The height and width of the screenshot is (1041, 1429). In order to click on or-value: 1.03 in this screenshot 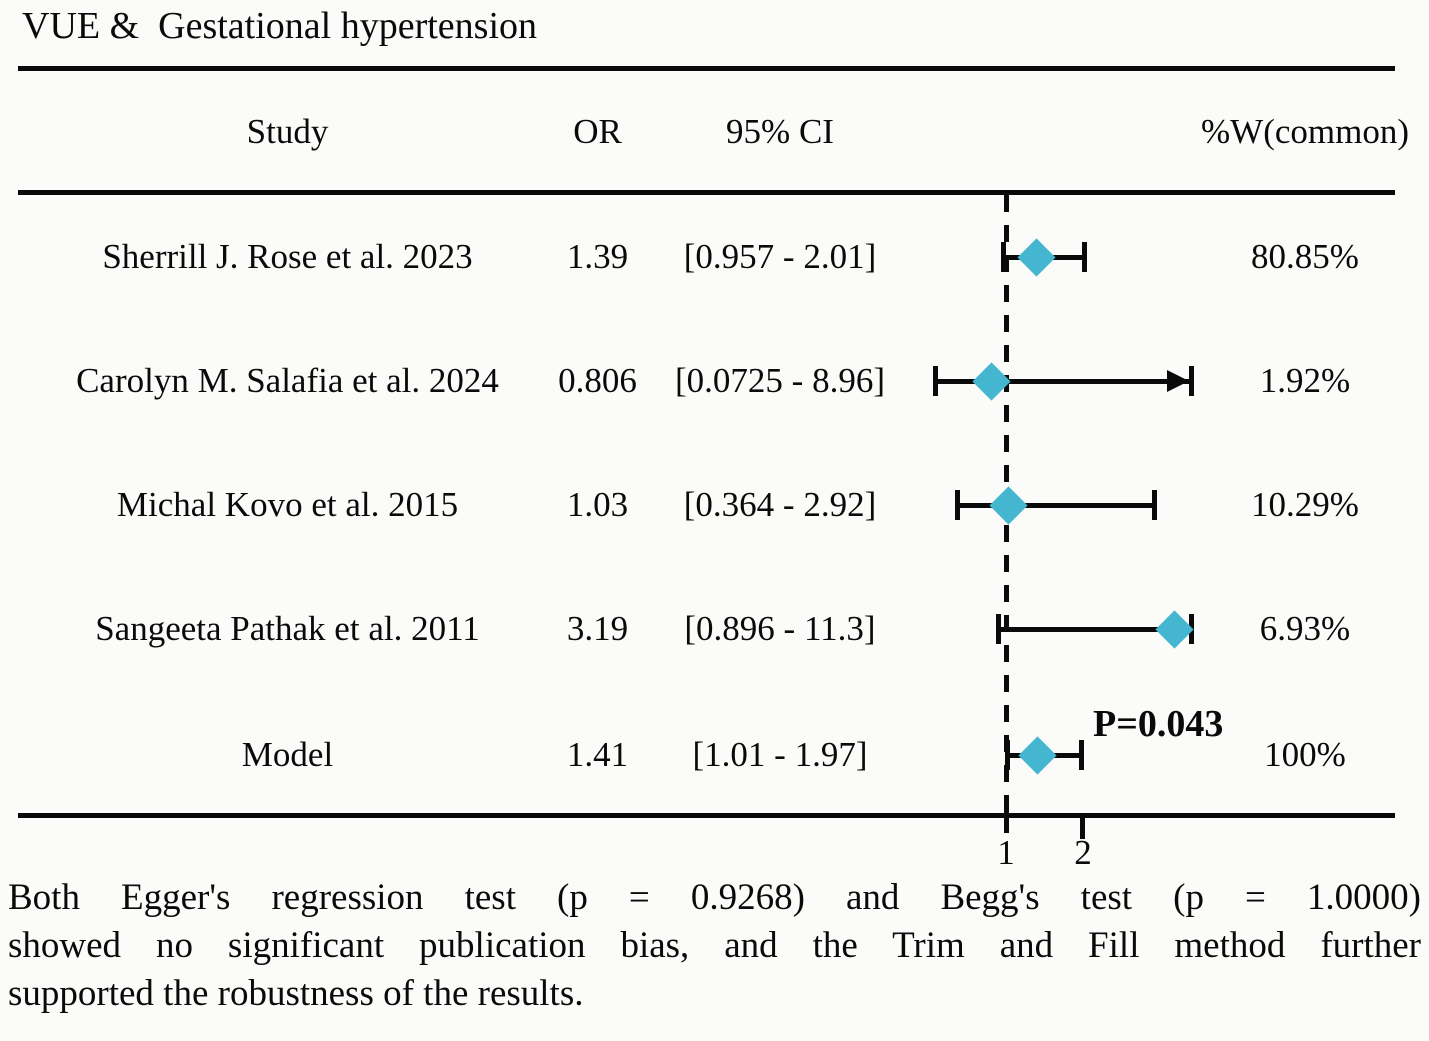, I will do `click(597, 504)`.